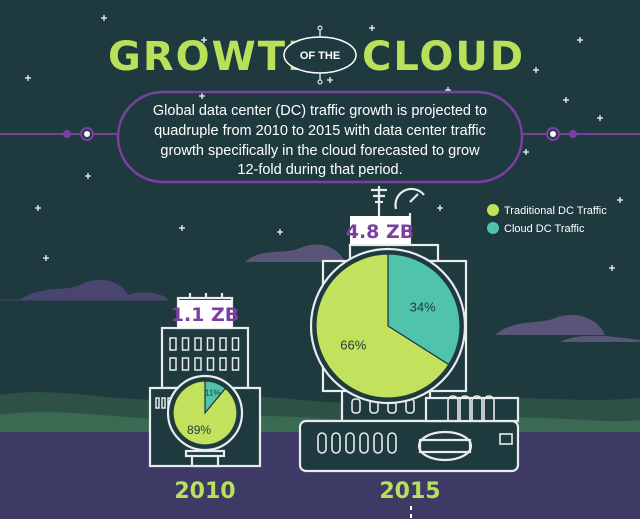 The image size is (640, 519). I want to click on year-label-2015: 2015, so click(409, 491).